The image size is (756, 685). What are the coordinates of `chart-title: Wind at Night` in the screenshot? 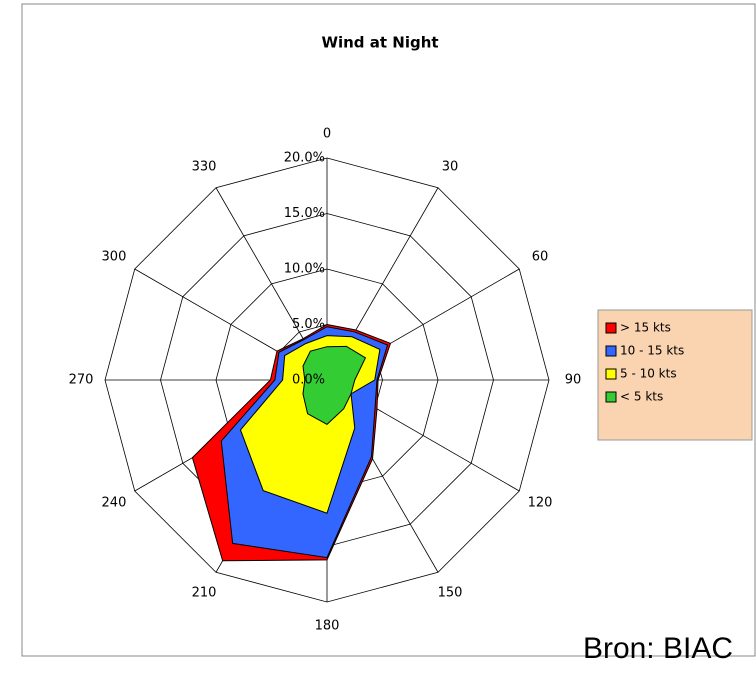 It's located at (379, 43).